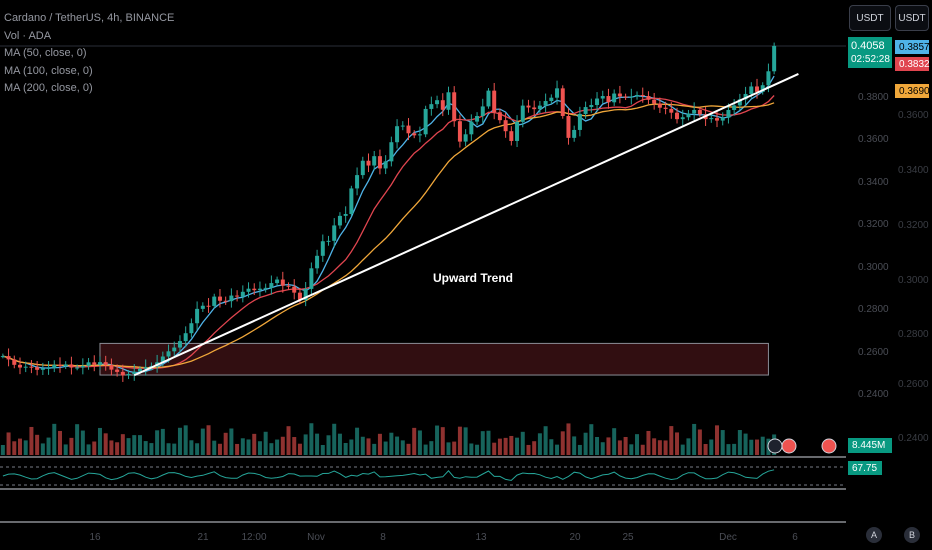 The width and height of the screenshot is (932, 550). What do you see at coordinates (789, 446) in the screenshot?
I see `us-flag-icon` at bounding box center [789, 446].